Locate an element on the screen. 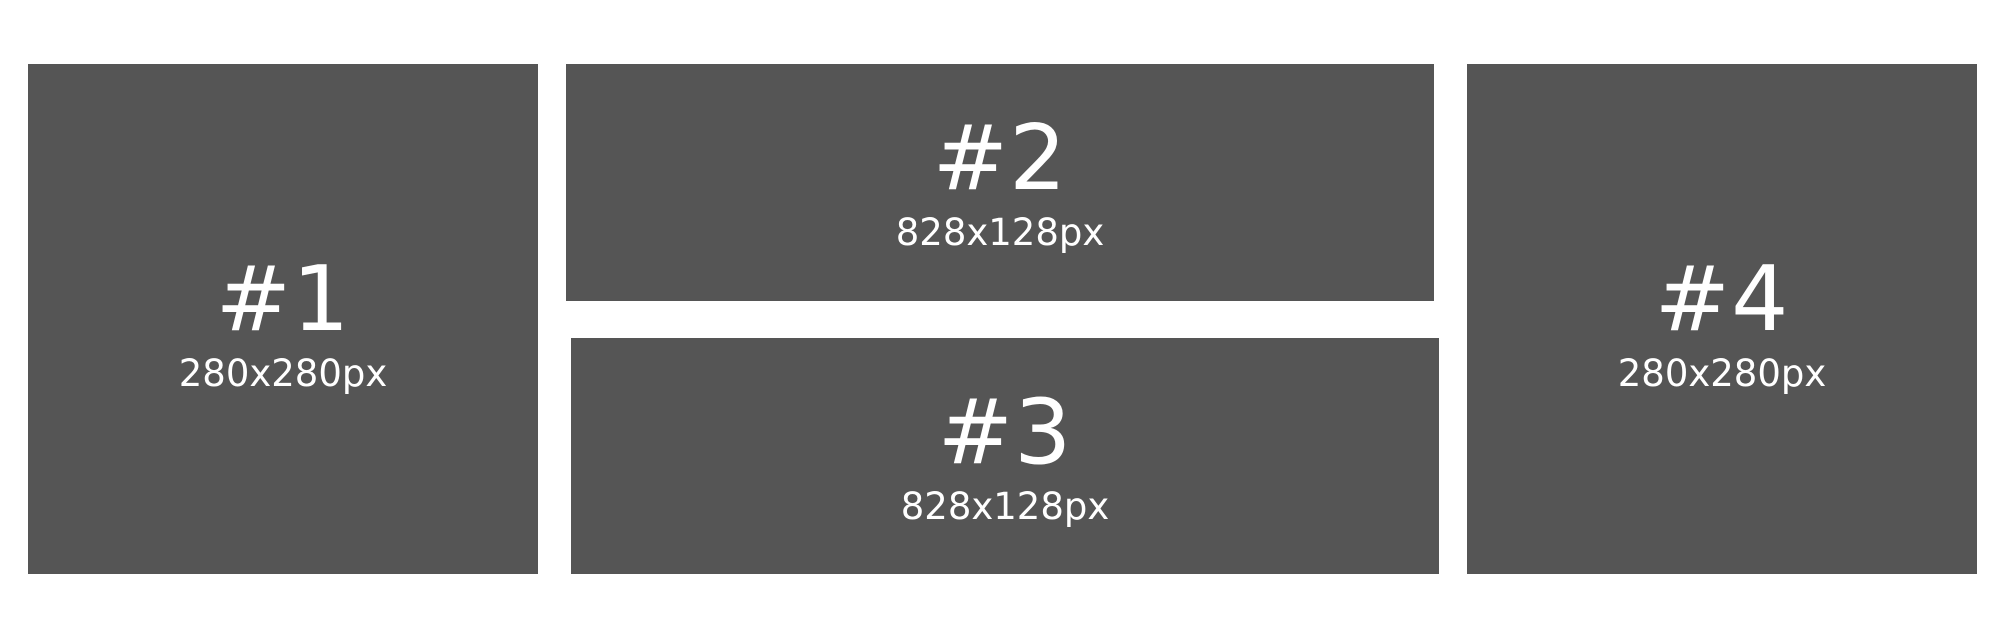 Image resolution: width=2000 pixels, height=644 pixels. tile-number: #2 is located at coordinates (1000, 158).